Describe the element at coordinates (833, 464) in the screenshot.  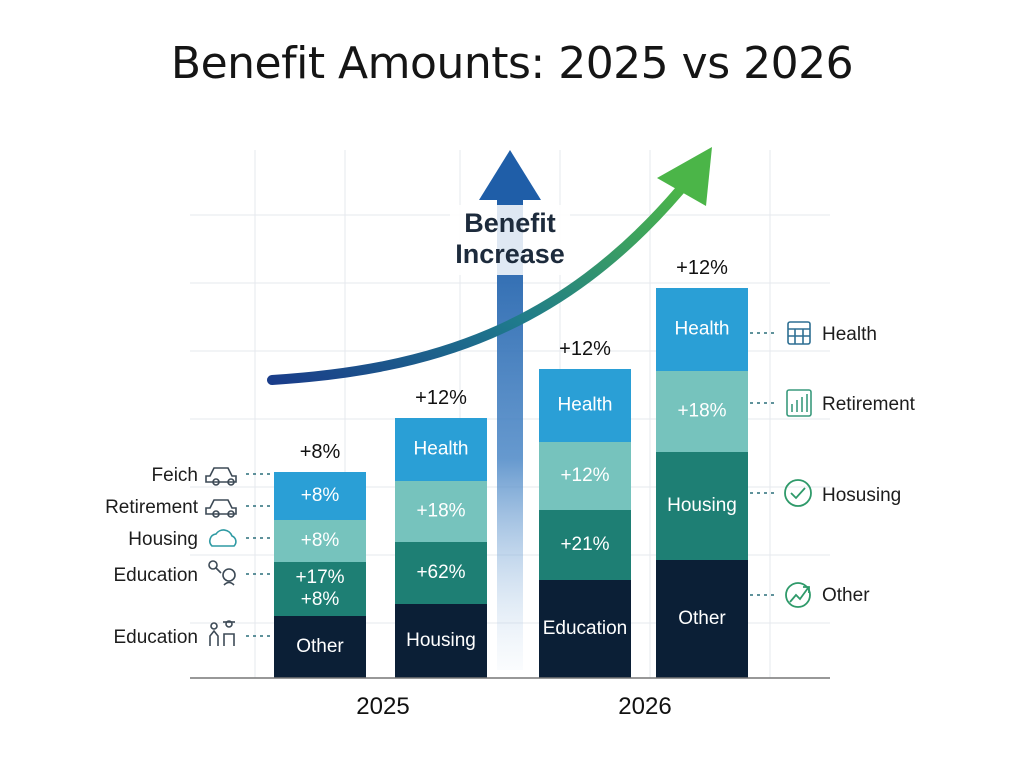
I see `right-legend: Health Retirement Hosusing` at that location.